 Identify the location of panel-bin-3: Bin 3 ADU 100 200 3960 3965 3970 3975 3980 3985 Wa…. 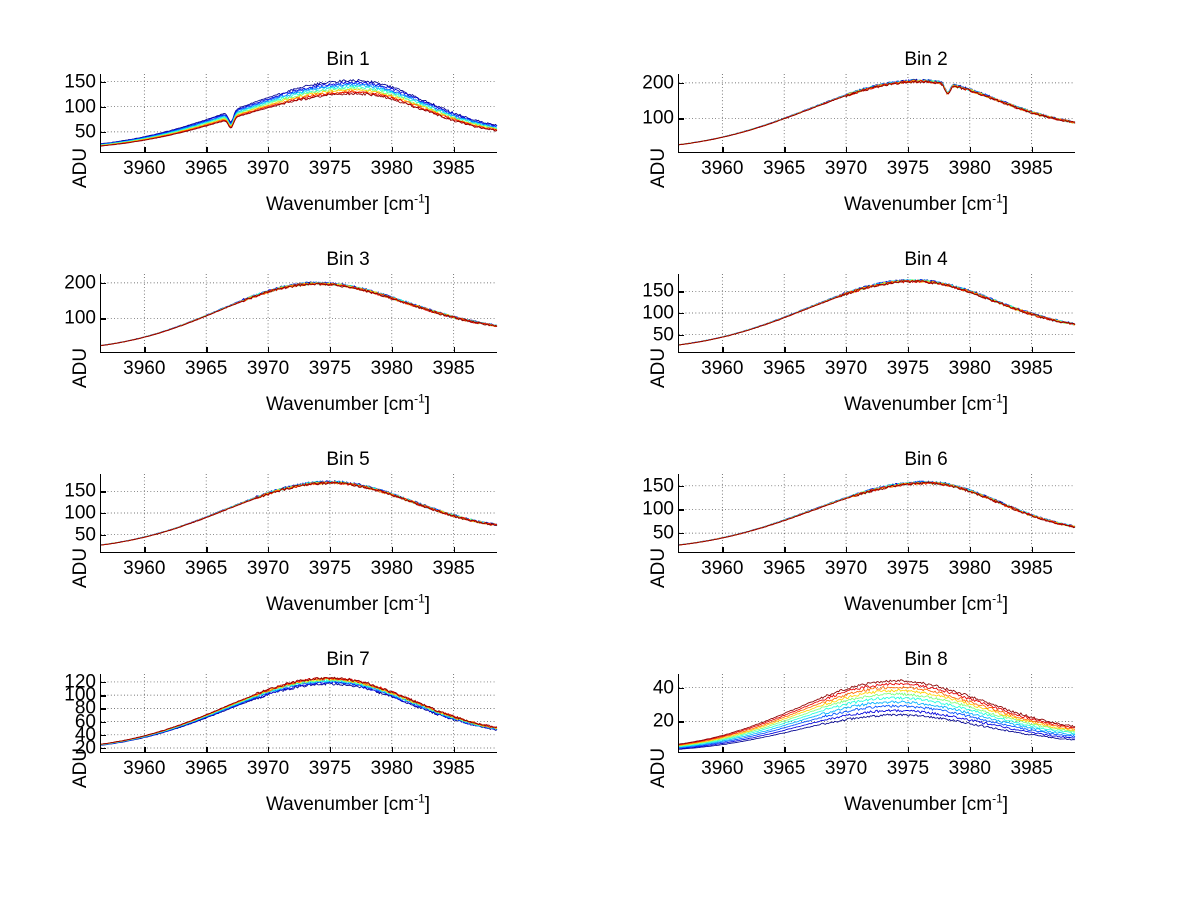
(348, 346).